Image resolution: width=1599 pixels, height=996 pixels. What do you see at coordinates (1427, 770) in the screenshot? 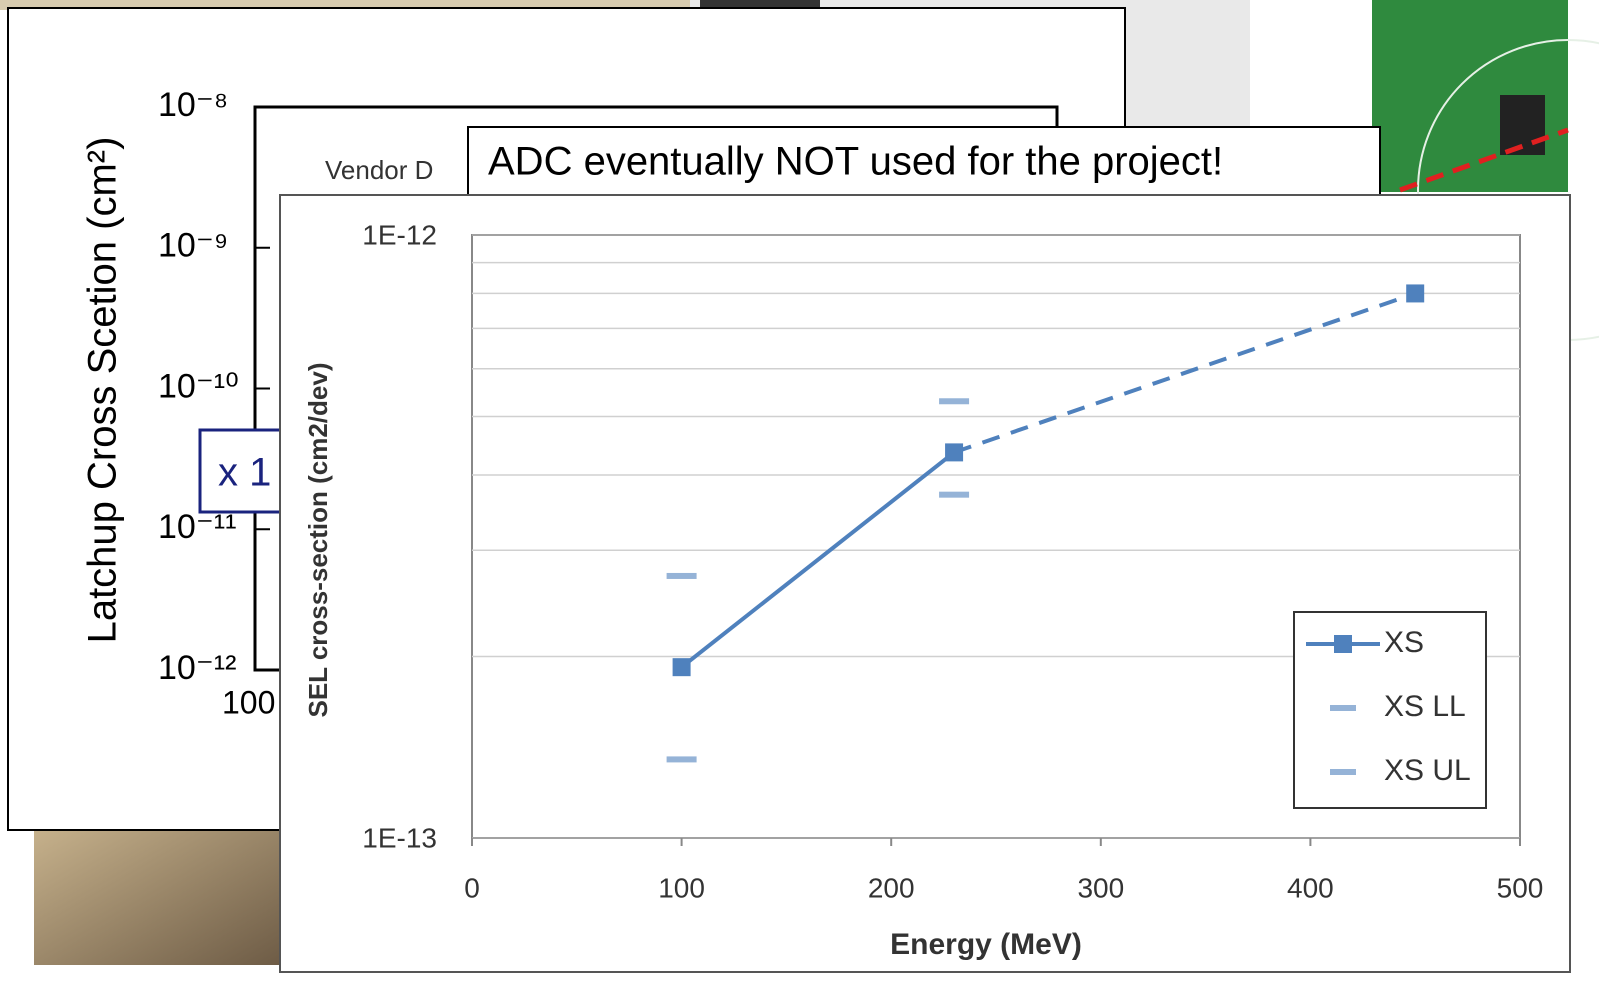
I see `legend-label: XS UL` at bounding box center [1427, 770].